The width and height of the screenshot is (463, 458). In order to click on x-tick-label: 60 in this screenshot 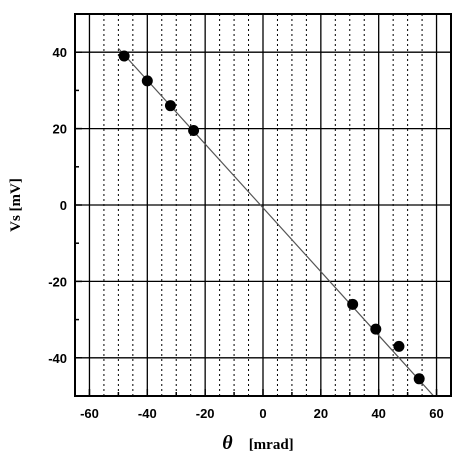, I will do `click(436, 413)`.